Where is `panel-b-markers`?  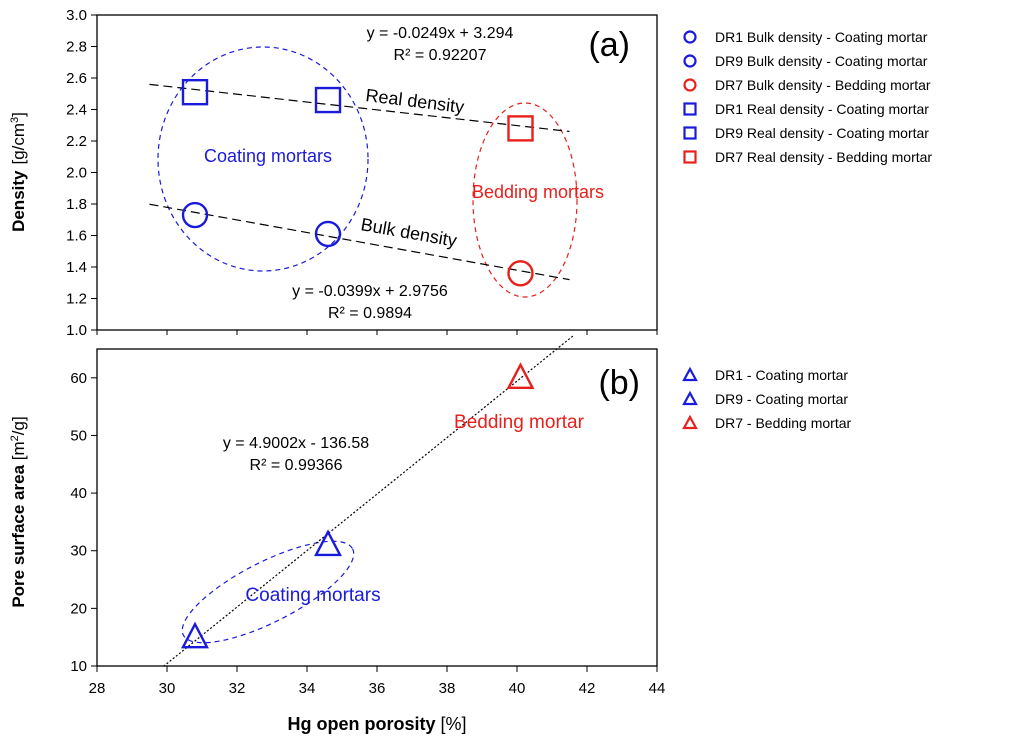
panel-b-markers is located at coordinates (358, 505).